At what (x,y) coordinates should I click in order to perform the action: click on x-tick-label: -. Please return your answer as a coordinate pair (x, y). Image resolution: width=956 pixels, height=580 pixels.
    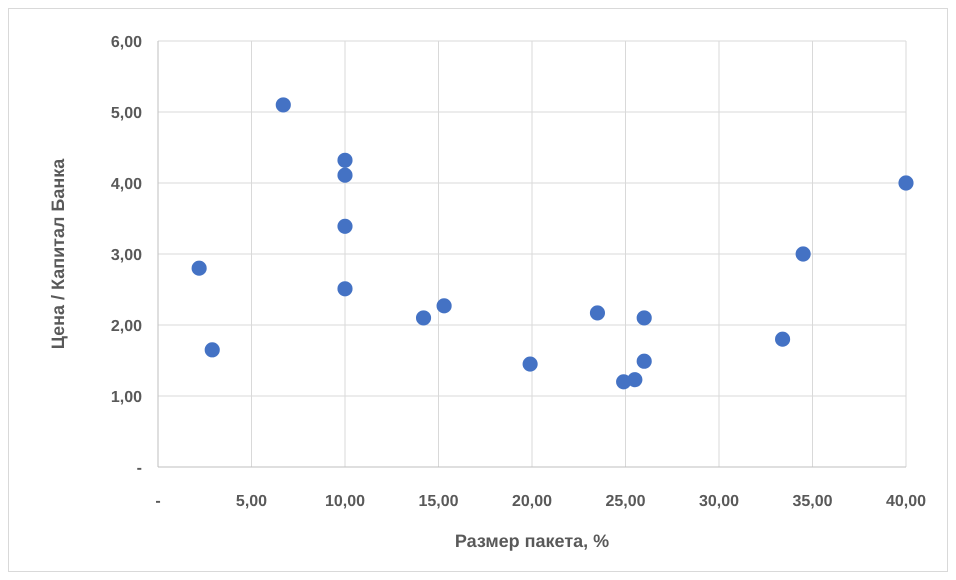
    Looking at the image, I should click on (158, 501).